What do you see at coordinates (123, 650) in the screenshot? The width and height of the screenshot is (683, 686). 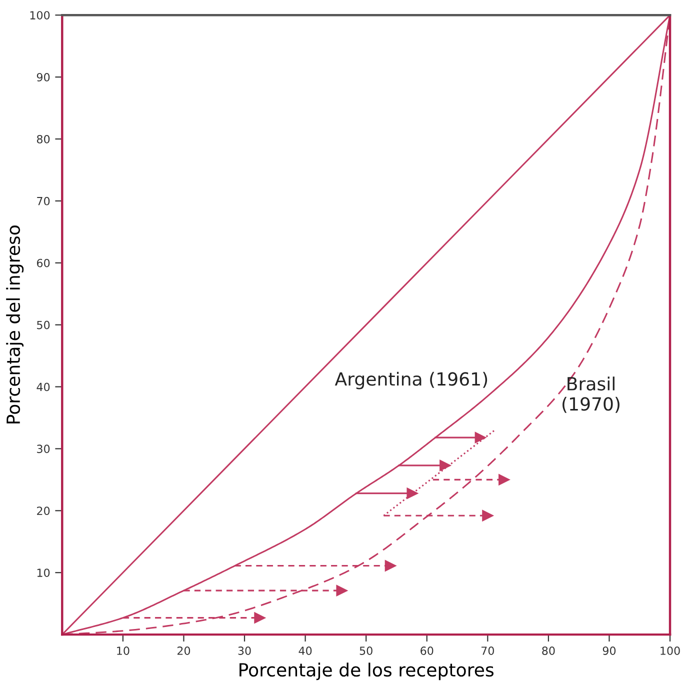 I see `x-tick-label: 10` at bounding box center [123, 650].